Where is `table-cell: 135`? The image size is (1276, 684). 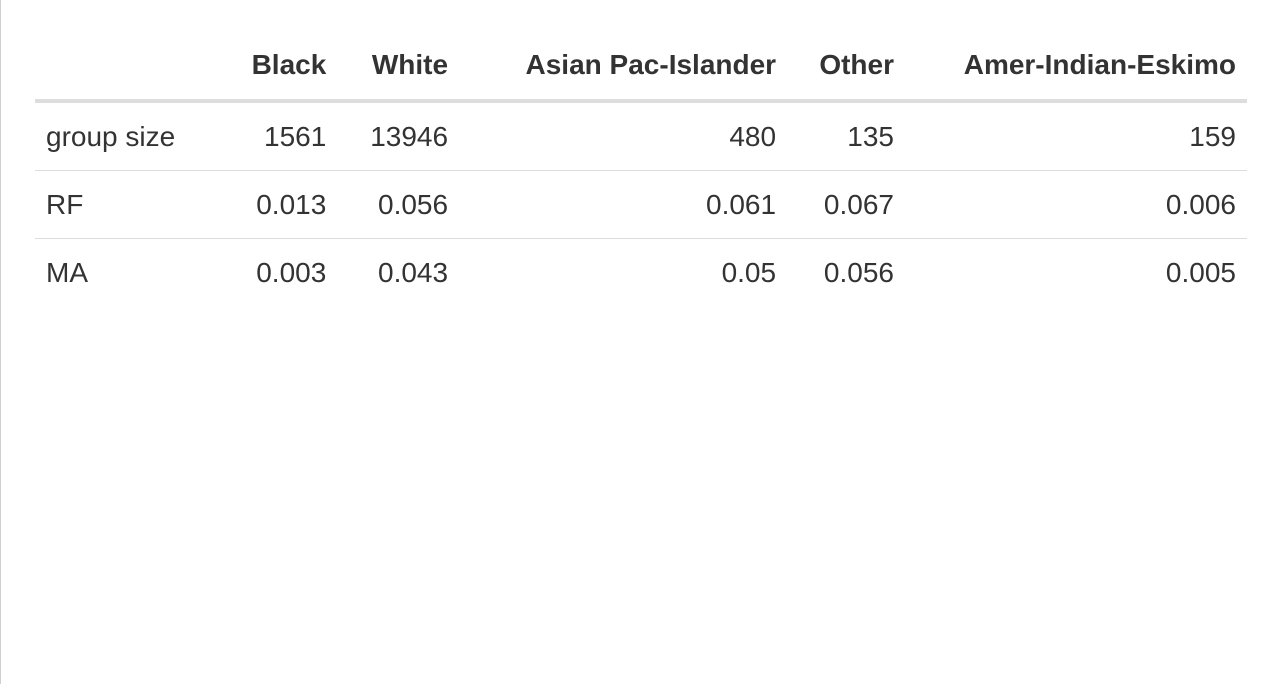 table-cell: 135 is located at coordinates (846, 136).